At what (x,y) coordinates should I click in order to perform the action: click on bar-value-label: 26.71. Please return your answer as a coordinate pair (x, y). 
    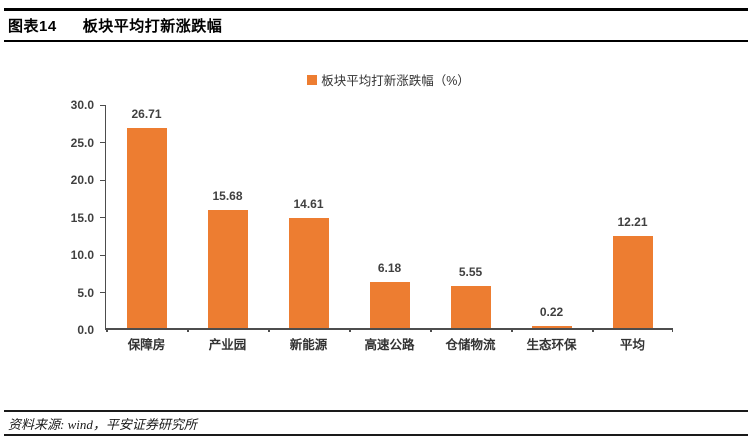
    Looking at the image, I should click on (146, 113).